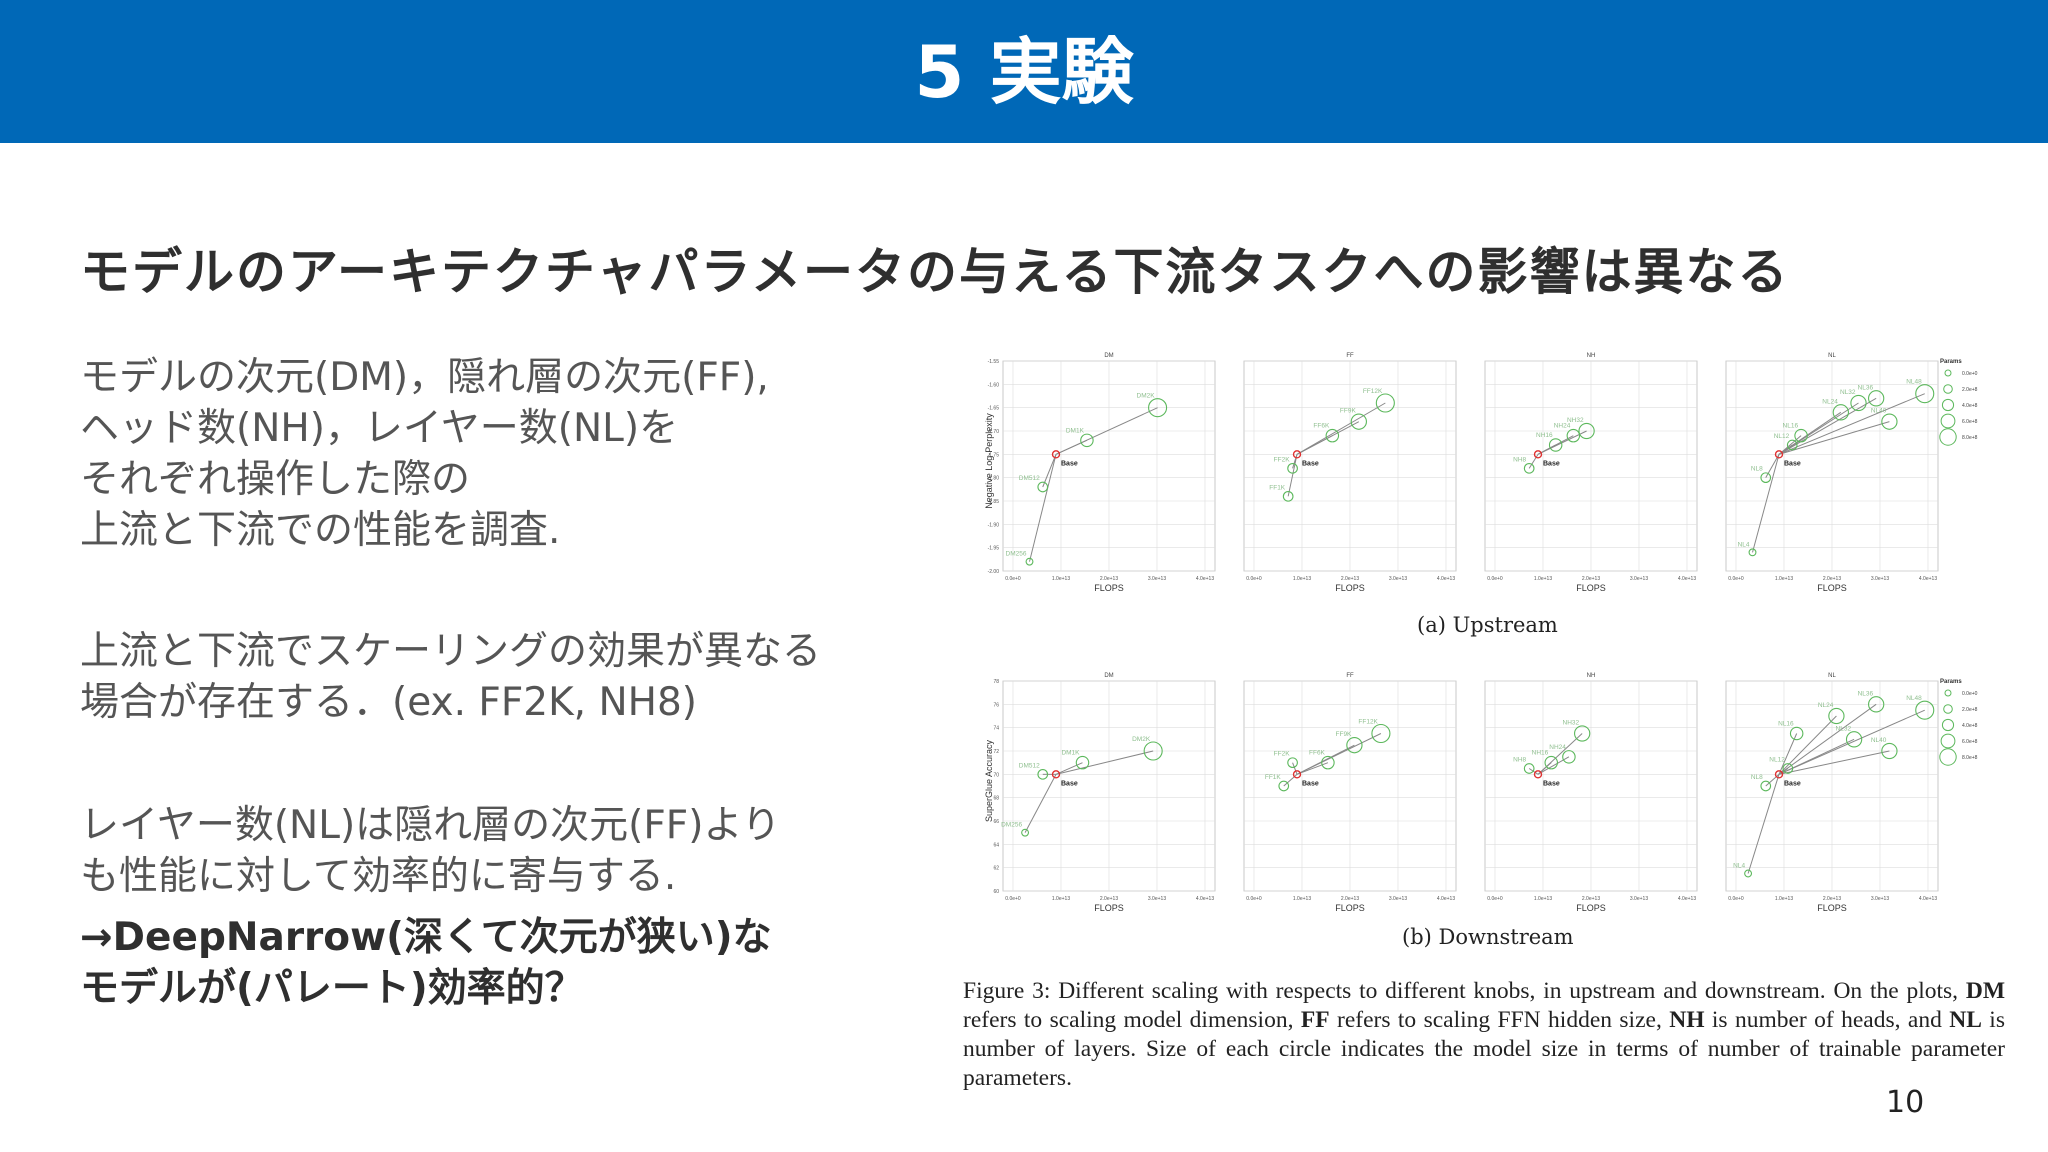 The height and width of the screenshot is (1152, 2048). Describe the element at coordinates (1488, 937) in the screenshot. I see `caption-downstream: (b) Downstream` at that location.